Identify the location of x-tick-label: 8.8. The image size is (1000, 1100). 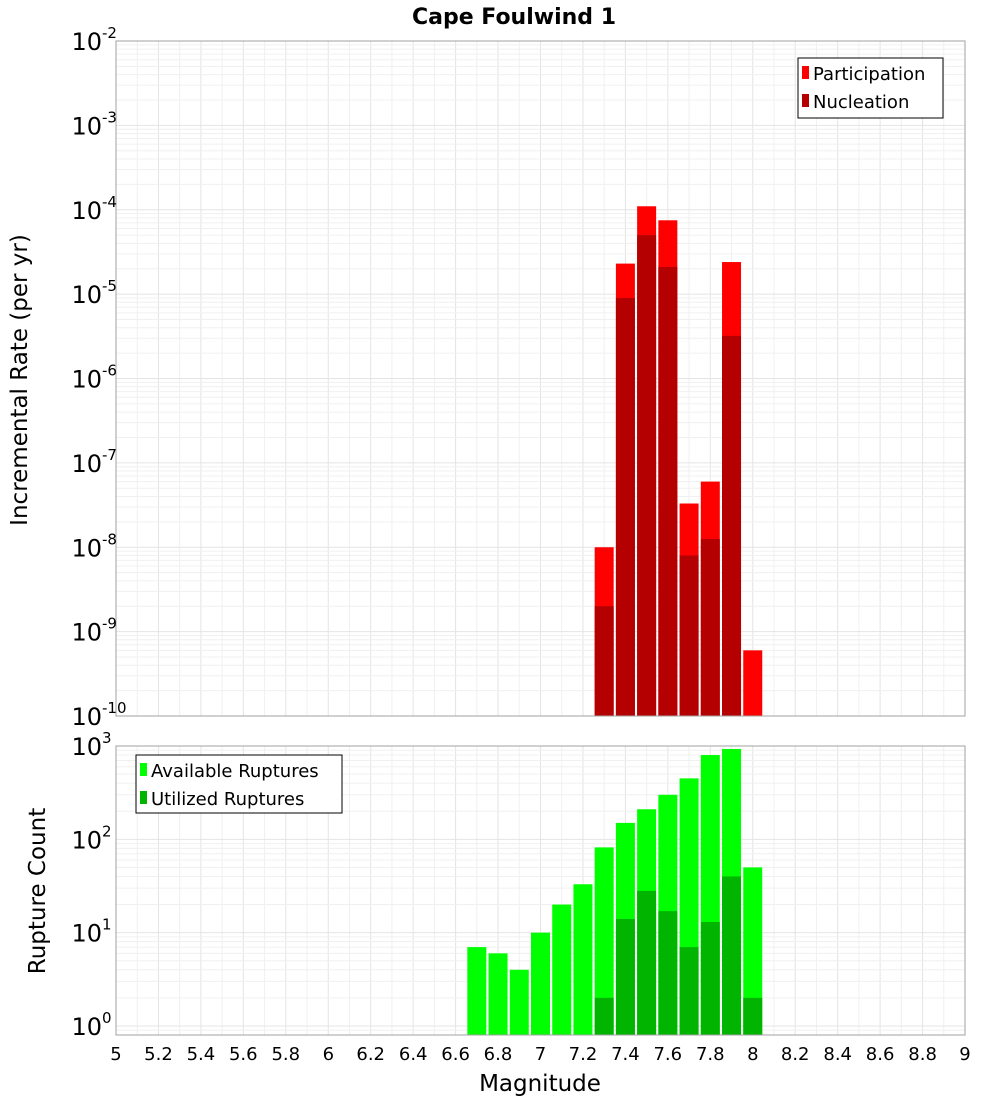
(922, 1054).